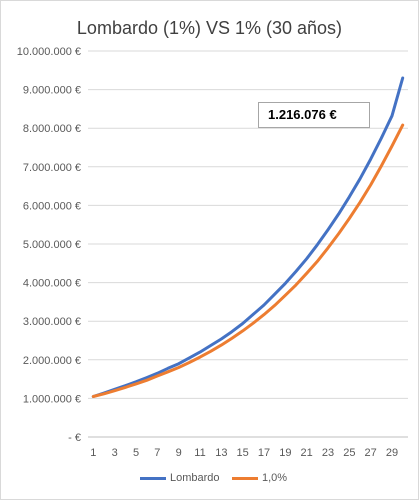  I want to click on x-tick-label: 29, so click(392, 453).